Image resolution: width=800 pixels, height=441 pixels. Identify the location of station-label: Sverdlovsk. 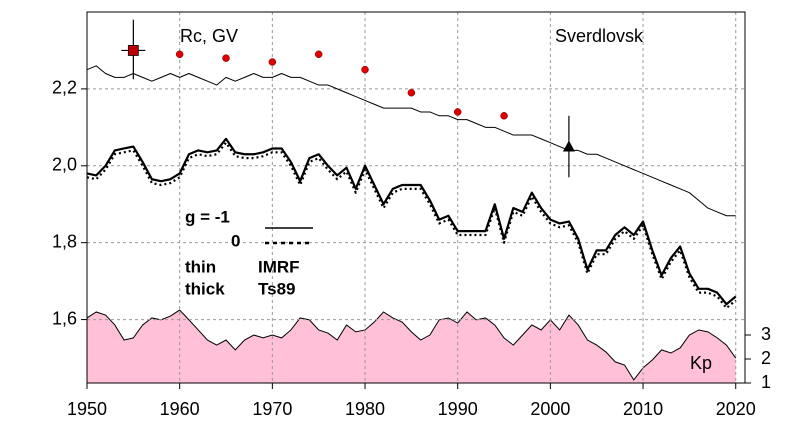
(599, 36).